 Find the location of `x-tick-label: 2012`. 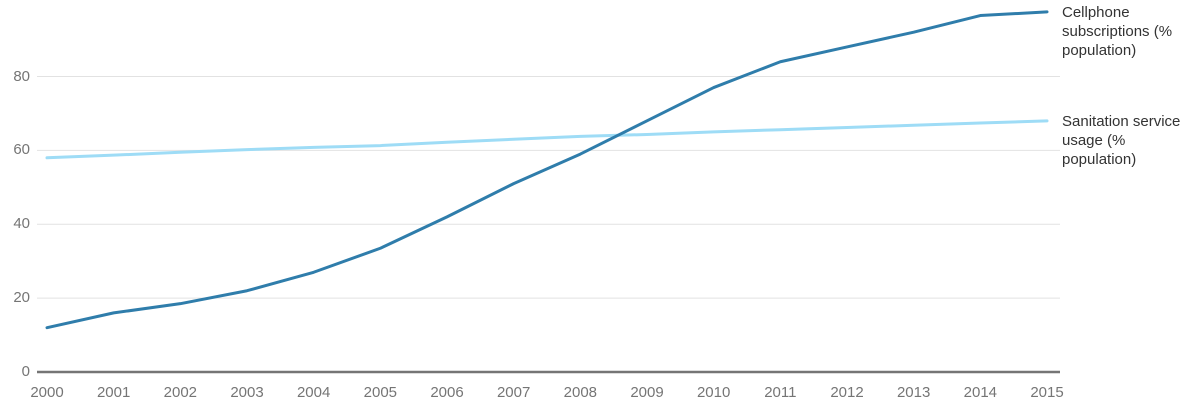

x-tick-label: 2012 is located at coordinates (847, 392).